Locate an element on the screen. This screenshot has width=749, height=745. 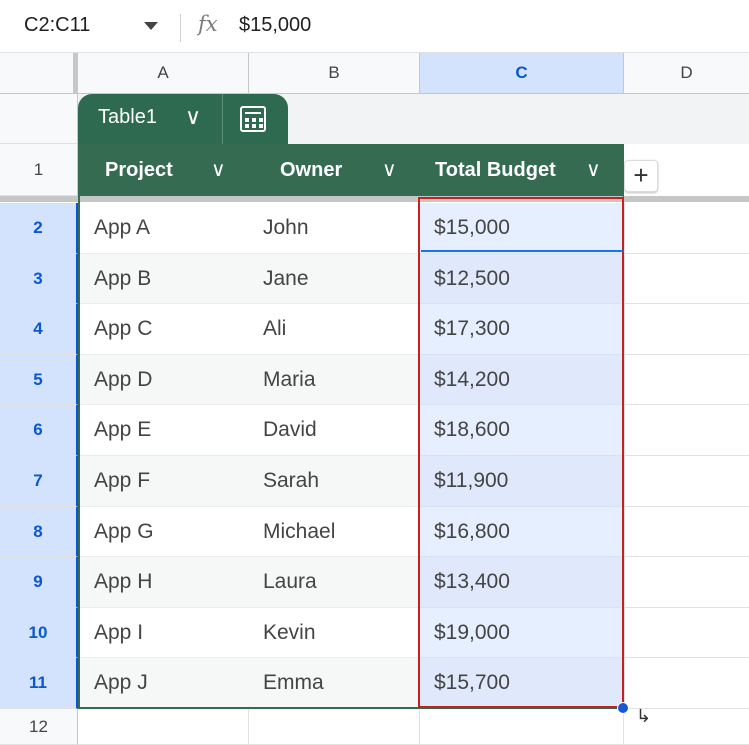
table-tab: Table1 ∨ is located at coordinates (183, 119).